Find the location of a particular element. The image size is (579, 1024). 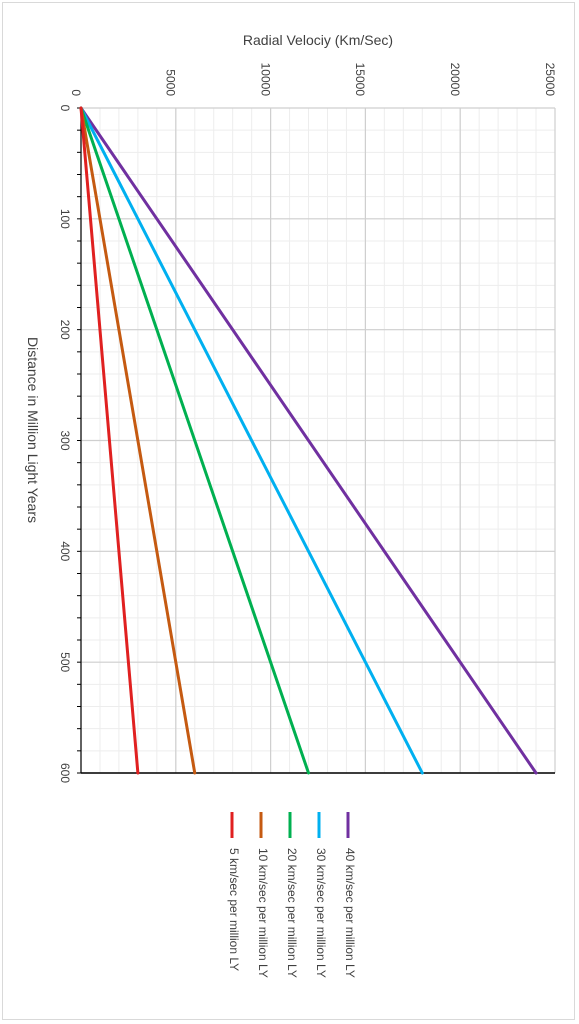

distance-tick-label: 600 is located at coordinates (65, 773).